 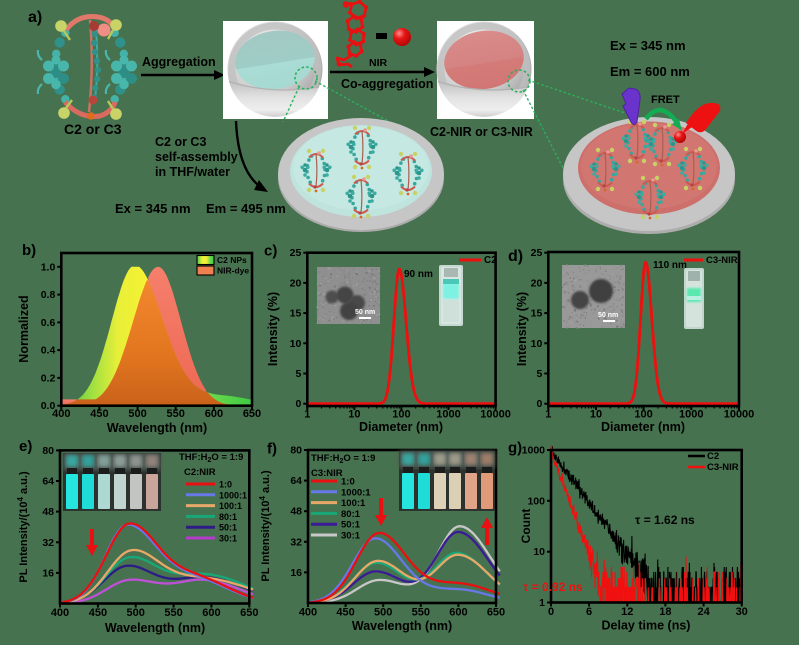 What do you see at coordinates (537, 283) in the screenshot?
I see `svg-text: 20` at bounding box center [537, 283].